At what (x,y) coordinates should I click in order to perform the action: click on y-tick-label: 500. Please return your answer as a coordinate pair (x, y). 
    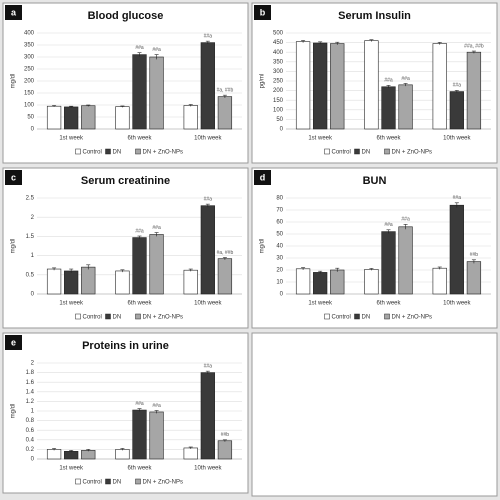
    Looking at the image, I should click on (278, 34).